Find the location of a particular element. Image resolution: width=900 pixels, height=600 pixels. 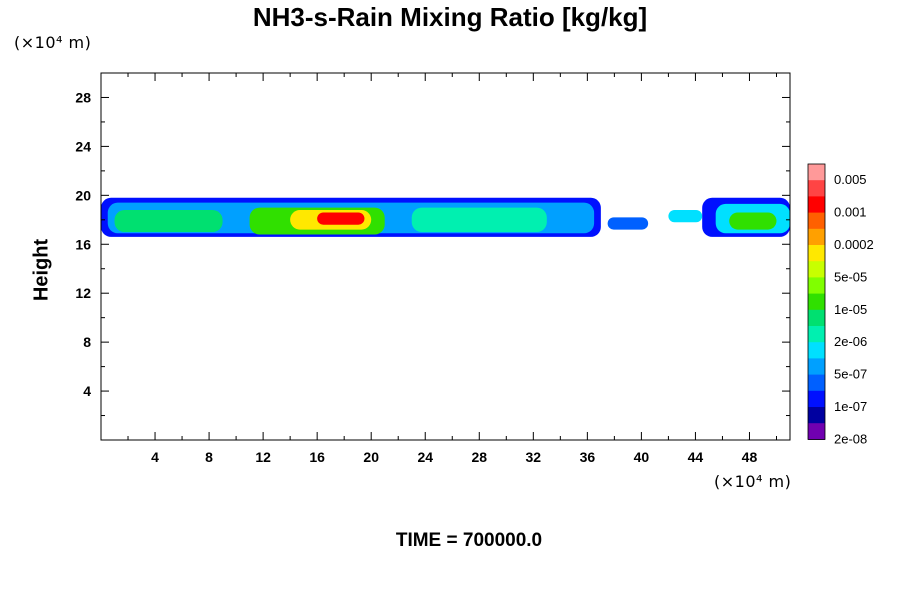

x-tick-label: 16 is located at coordinates (317, 457).